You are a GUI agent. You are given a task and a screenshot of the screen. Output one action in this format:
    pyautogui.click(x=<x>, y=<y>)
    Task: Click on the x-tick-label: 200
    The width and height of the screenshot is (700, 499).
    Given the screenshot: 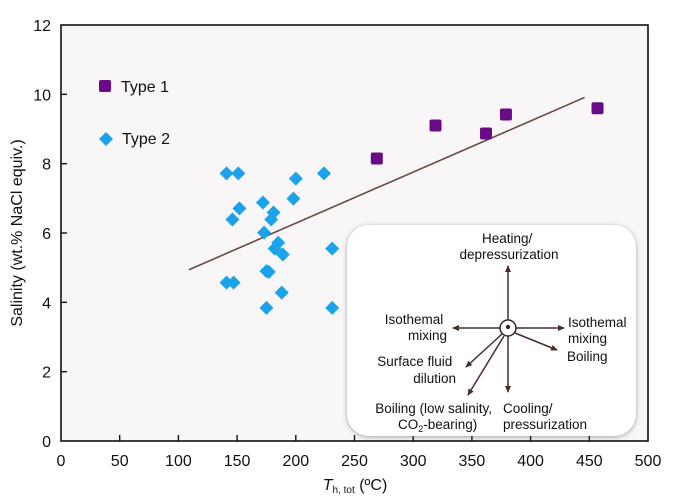 What is the action you would take?
    pyautogui.click(x=295, y=461)
    